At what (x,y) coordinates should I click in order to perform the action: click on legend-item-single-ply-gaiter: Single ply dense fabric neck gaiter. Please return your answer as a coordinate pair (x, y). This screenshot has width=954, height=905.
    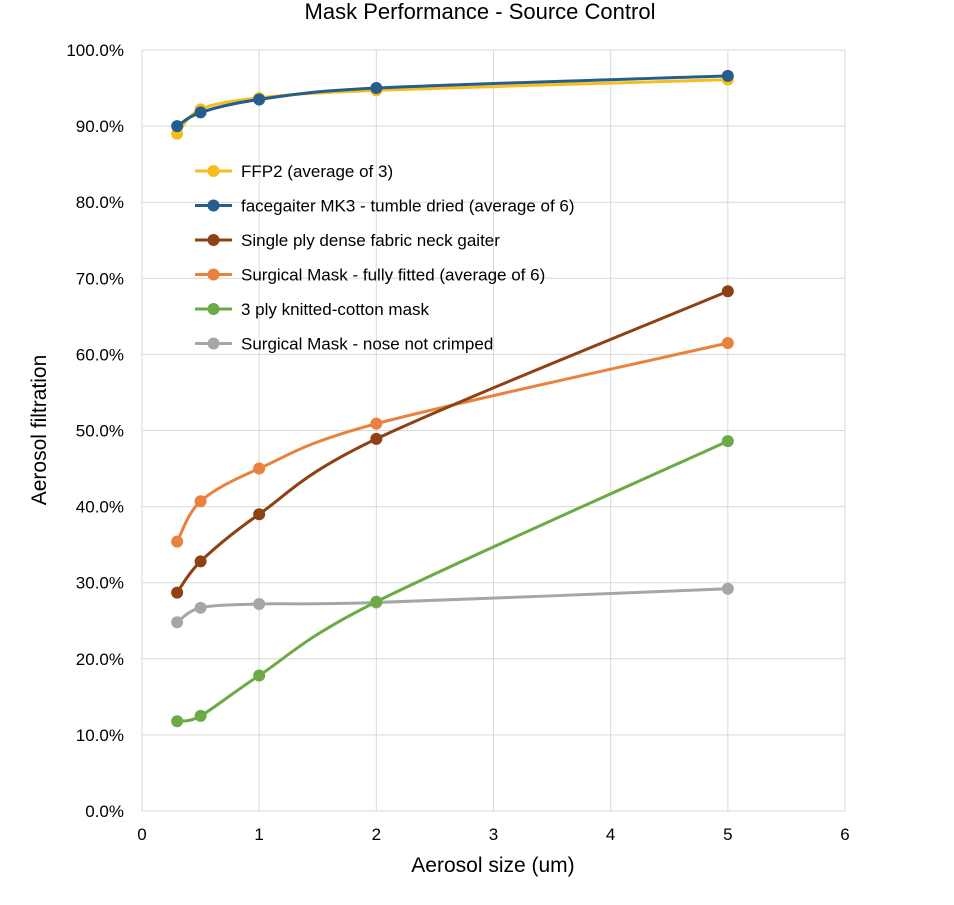
    Looking at the image, I should click on (347, 240).